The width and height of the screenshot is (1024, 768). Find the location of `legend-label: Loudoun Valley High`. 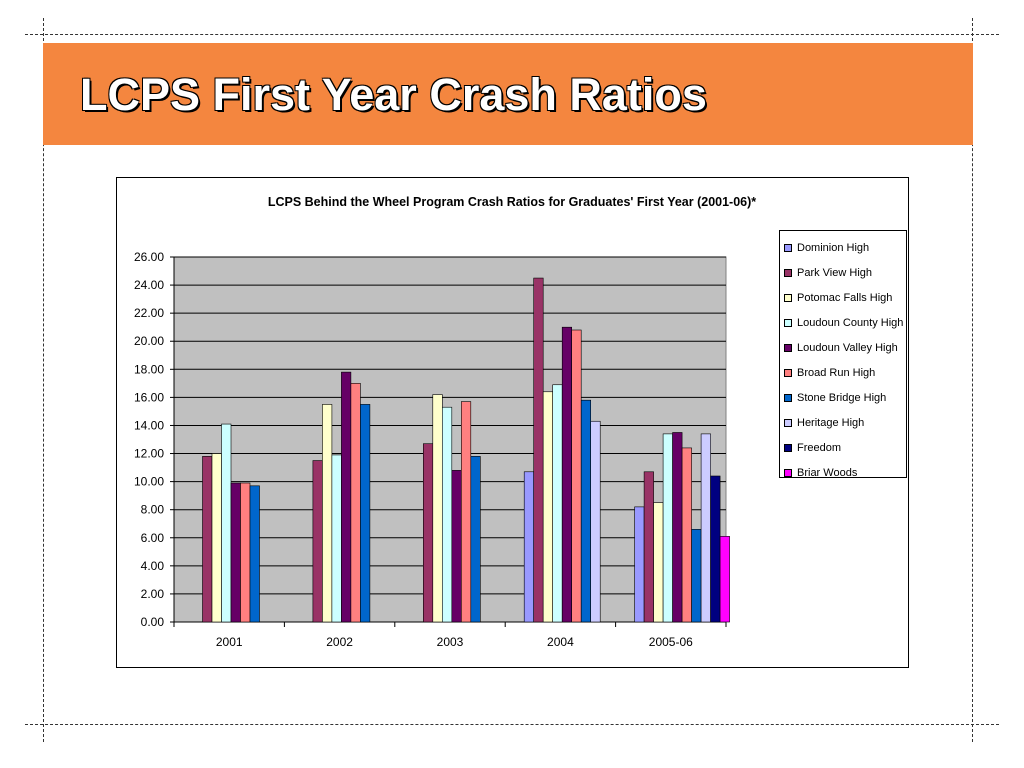

legend-label: Loudoun Valley High is located at coordinates (847, 347).